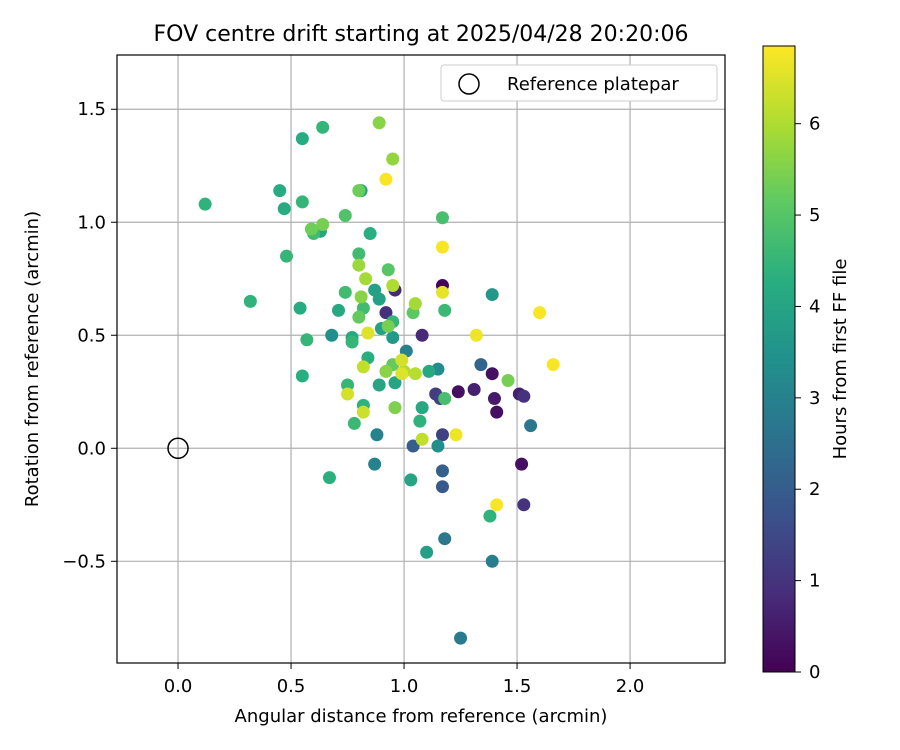 The width and height of the screenshot is (900, 750). I want to click on y-axis-ticks: −0.5 0.0 0.5 1.0 1.5, so click(89, 335).